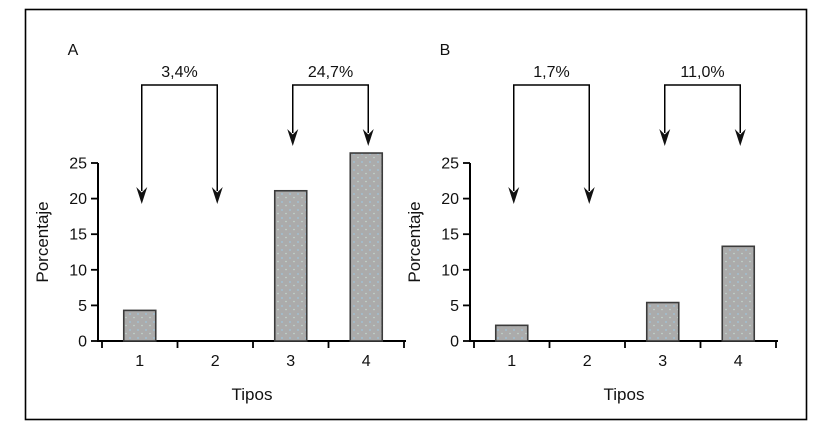  Describe the element at coordinates (73, 50) in the screenshot. I see `panel-letter-a: A` at that location.